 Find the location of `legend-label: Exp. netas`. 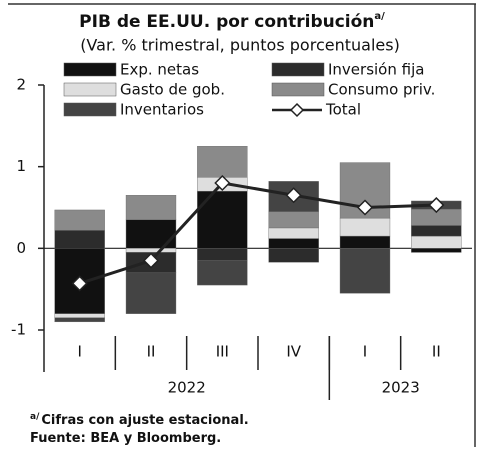

legend-label: Exp. netas is located at coordinates (159, 70).